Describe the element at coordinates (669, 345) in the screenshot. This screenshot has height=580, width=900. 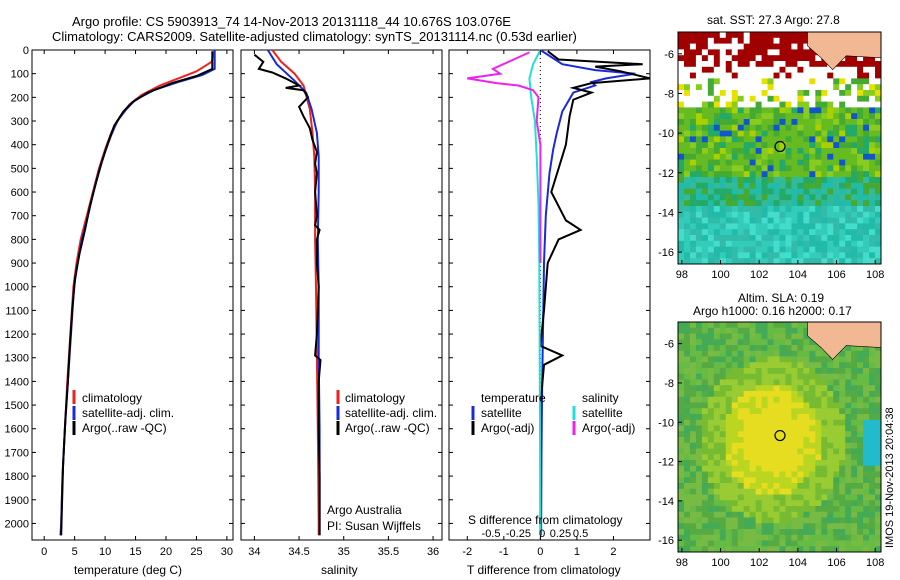
I see `map-y-tick-label: -6` at that location.